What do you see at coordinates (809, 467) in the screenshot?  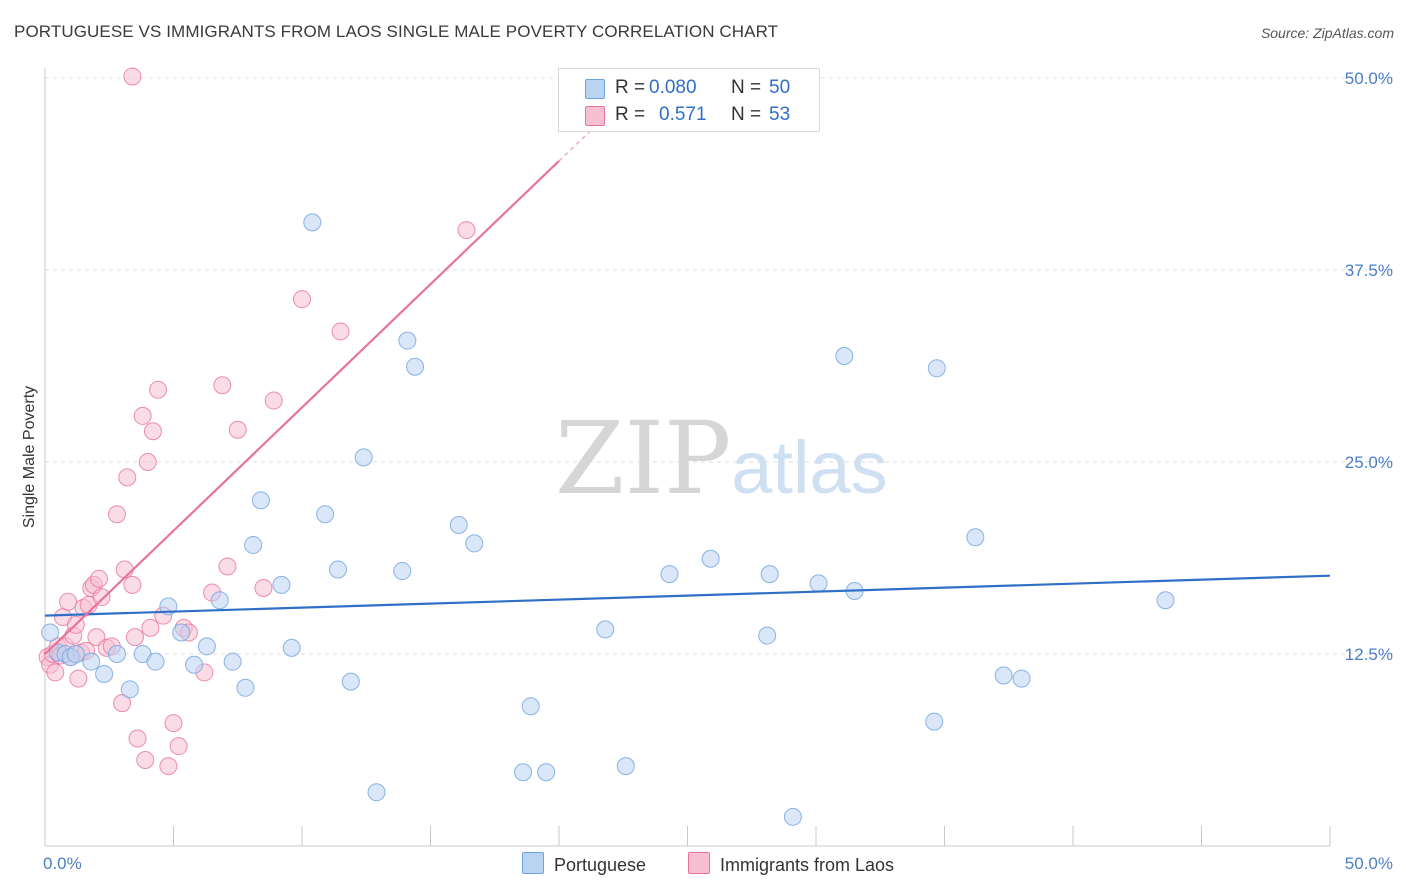 I see `watermark-atlas: atlas` at bounding box center [809, 467].